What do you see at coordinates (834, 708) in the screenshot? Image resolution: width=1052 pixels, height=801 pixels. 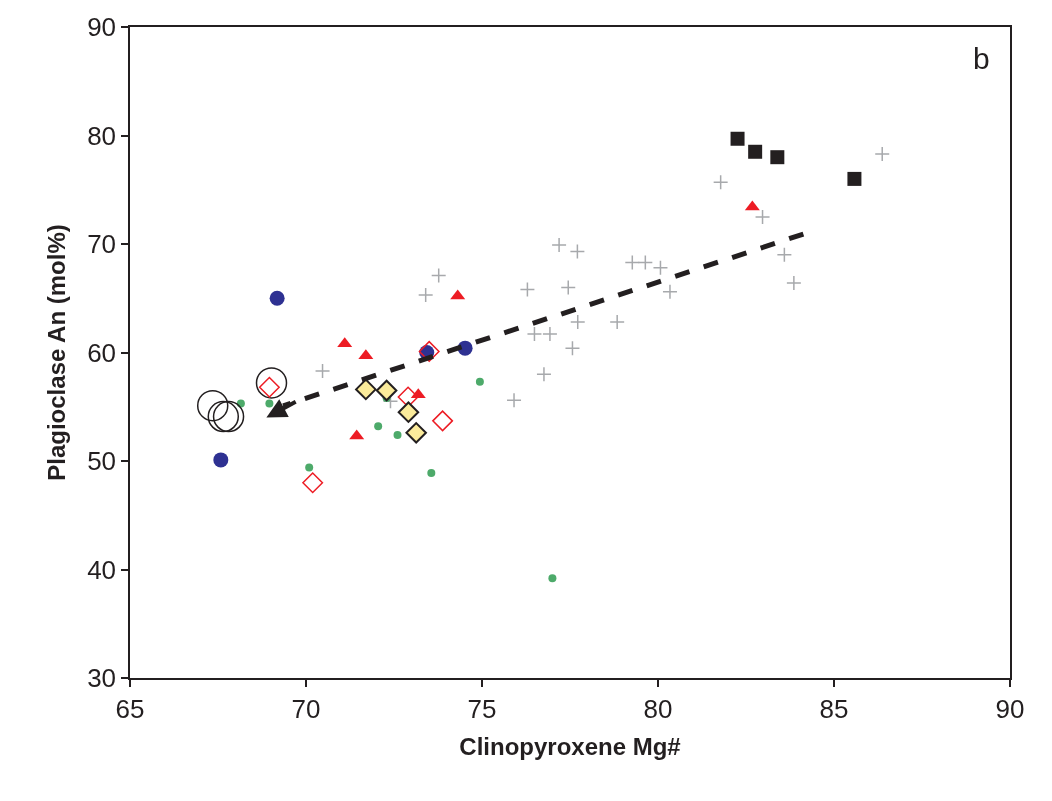 I see `x-tick-label: 85` at bounding box center [834, 708].